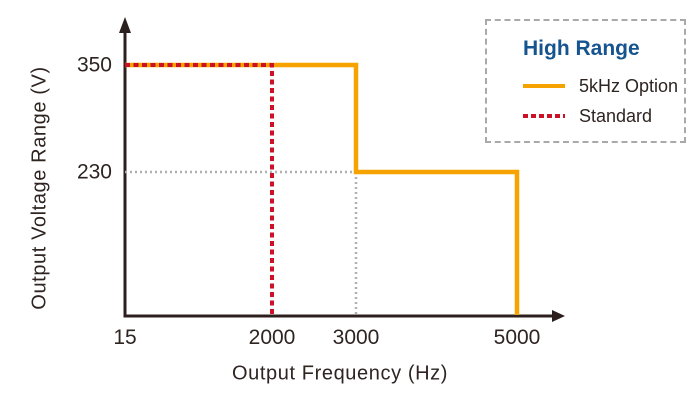  What do you see at coordinates (39, 188) in the screenshot?
I see `y-axis-title: Output Voltage Range (V)` at bounding box center [39, 188].